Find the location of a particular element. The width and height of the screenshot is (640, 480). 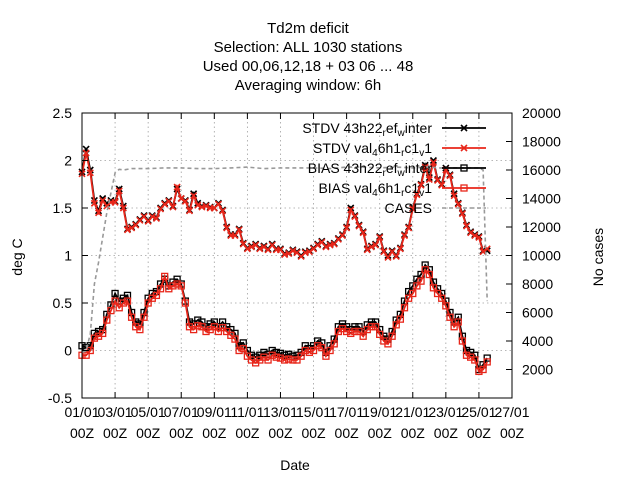

y2-tick-label: 16000 is located at coordinates (541, 170).